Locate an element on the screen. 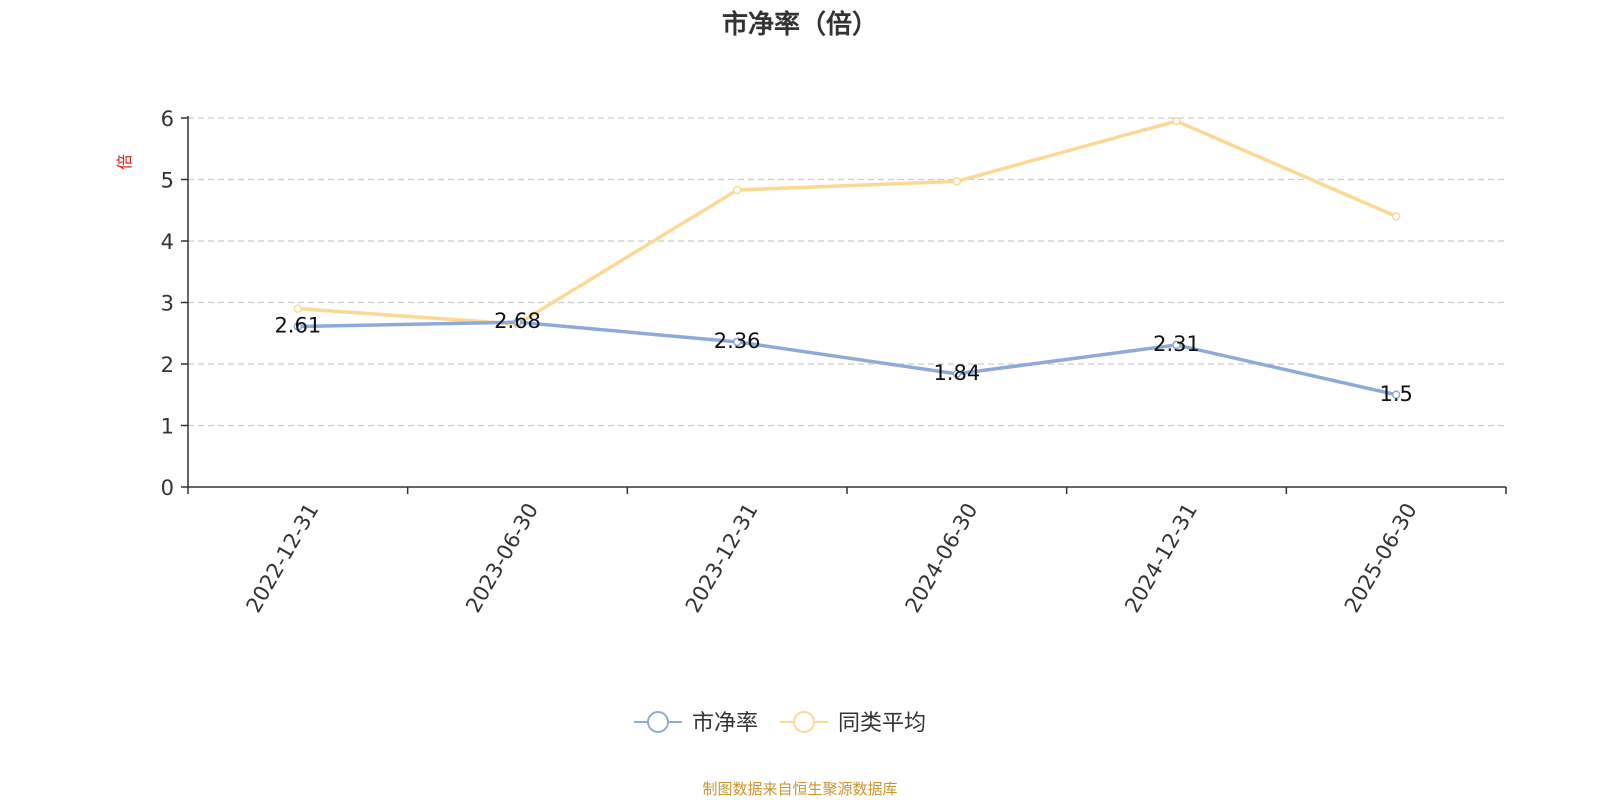  y-tick-label: 6 is located at coordinates (167, 119).